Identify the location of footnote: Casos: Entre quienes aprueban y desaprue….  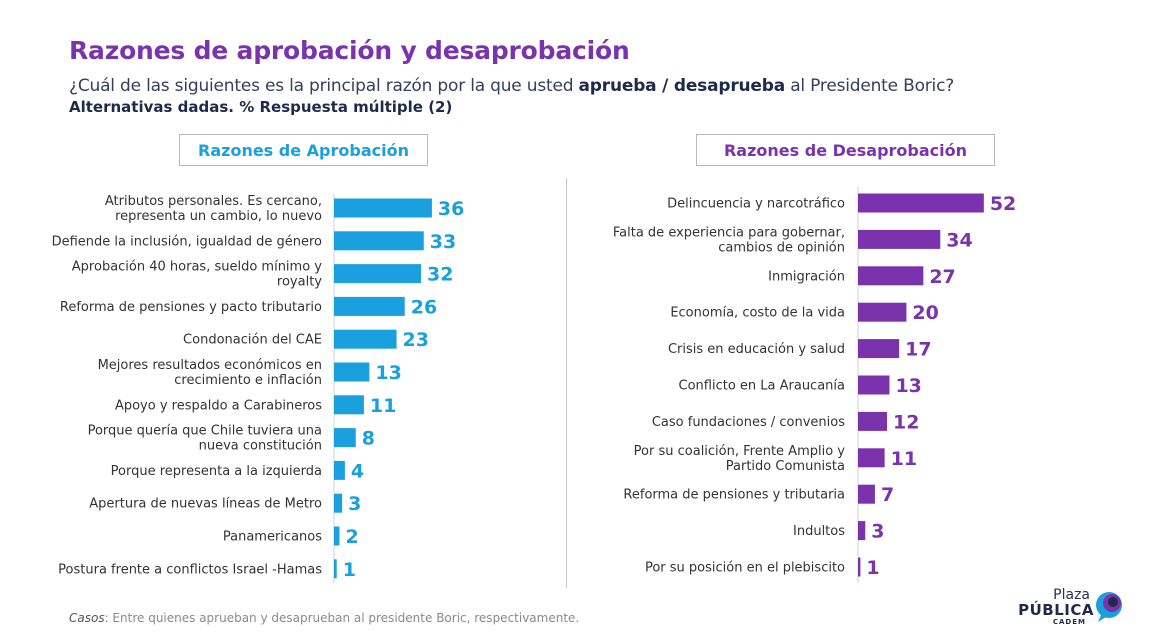
(324, 618).